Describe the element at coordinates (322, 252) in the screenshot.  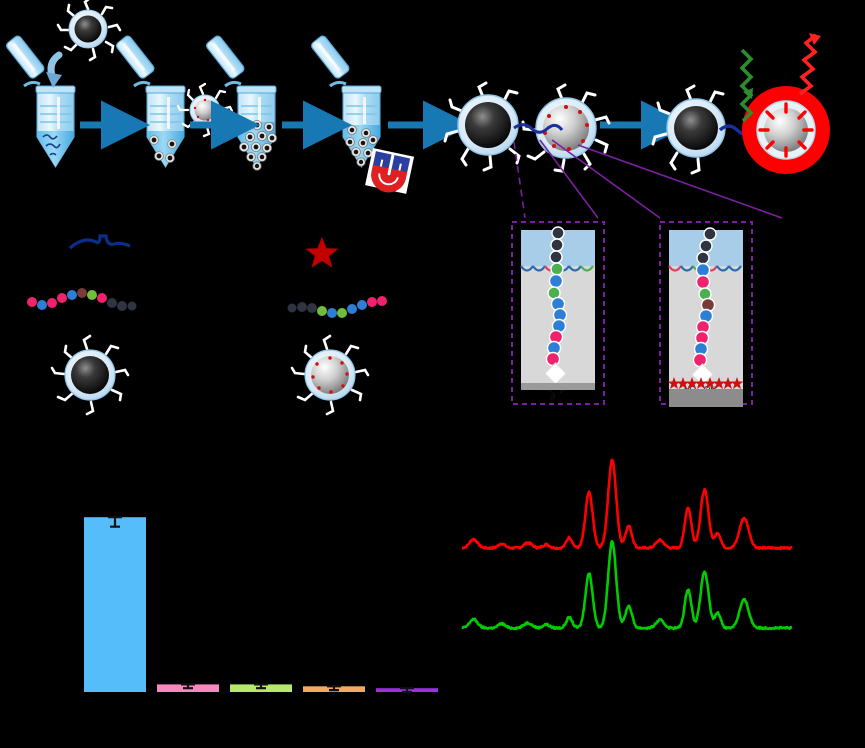
I see `legend-red-star` at that location.